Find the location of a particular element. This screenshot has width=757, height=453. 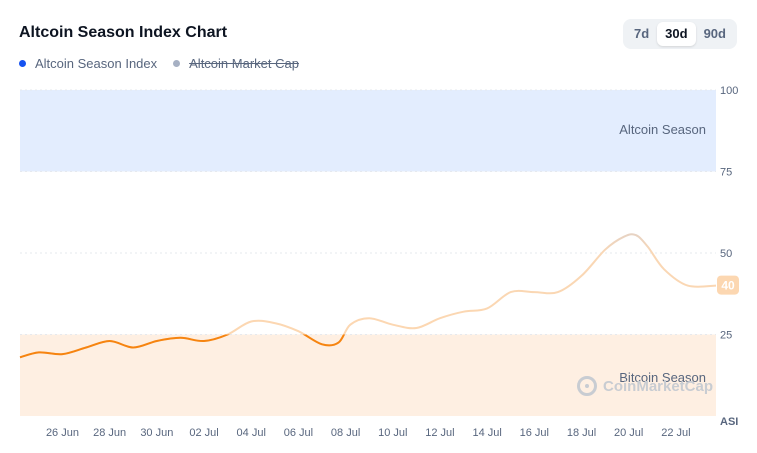

current-value-badge is located at coordinates (728, 285).